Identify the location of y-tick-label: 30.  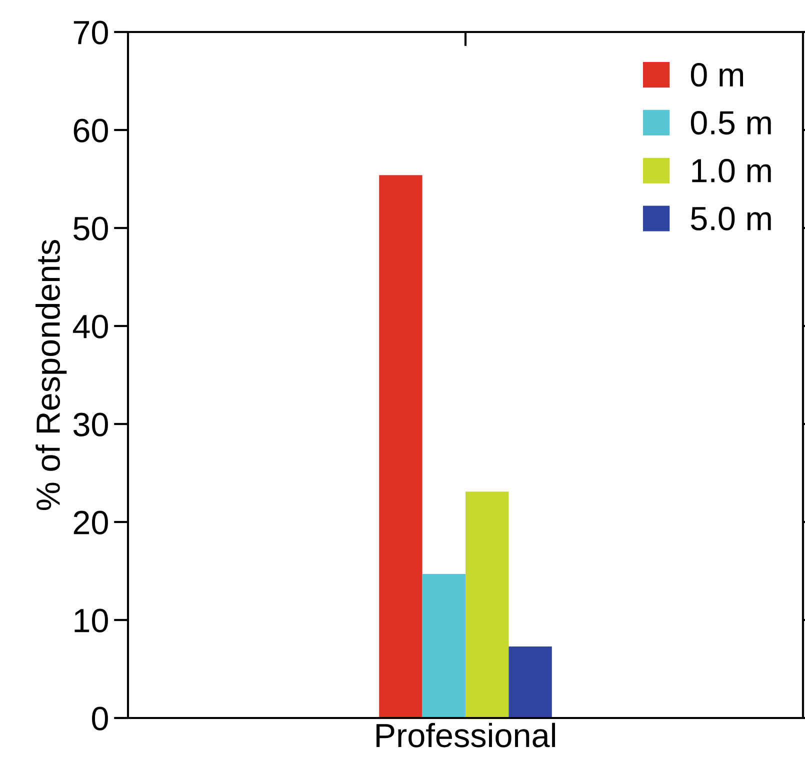
(90, 424).